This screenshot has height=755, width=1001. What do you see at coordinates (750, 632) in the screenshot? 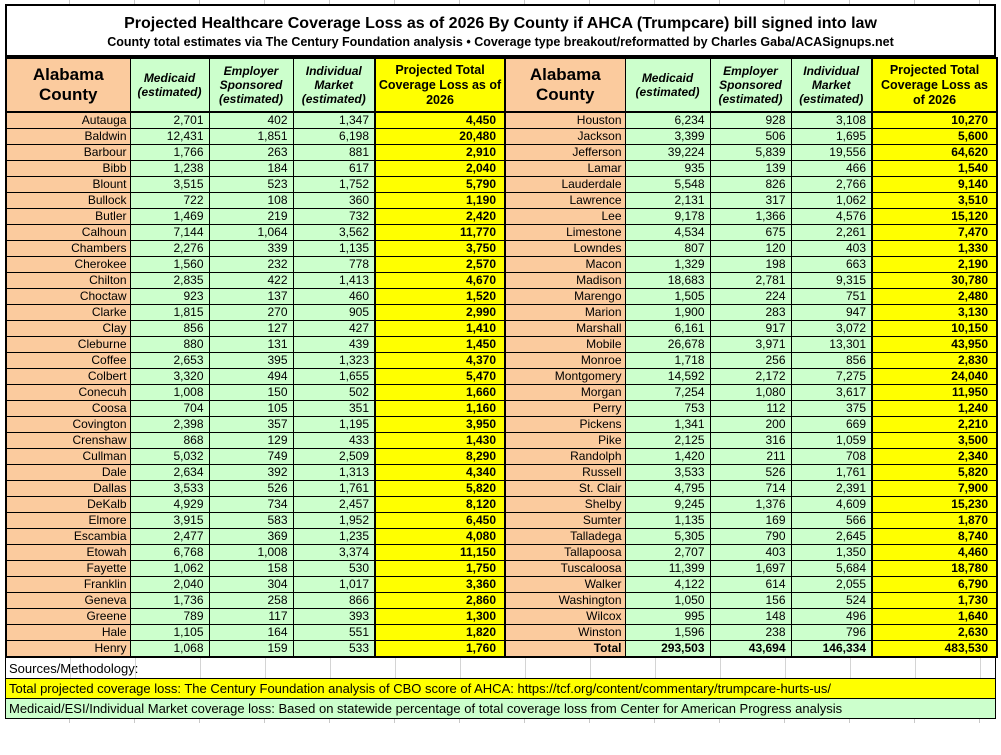
I see `employer-sponsored-cell: 238` at bounding box center [750, 632].